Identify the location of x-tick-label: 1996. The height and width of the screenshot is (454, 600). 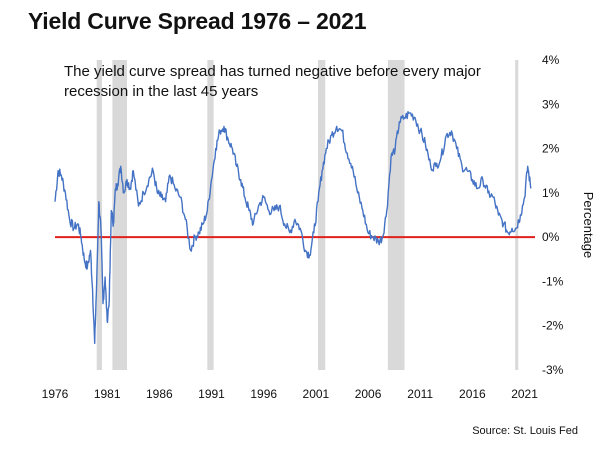
(263, 394).